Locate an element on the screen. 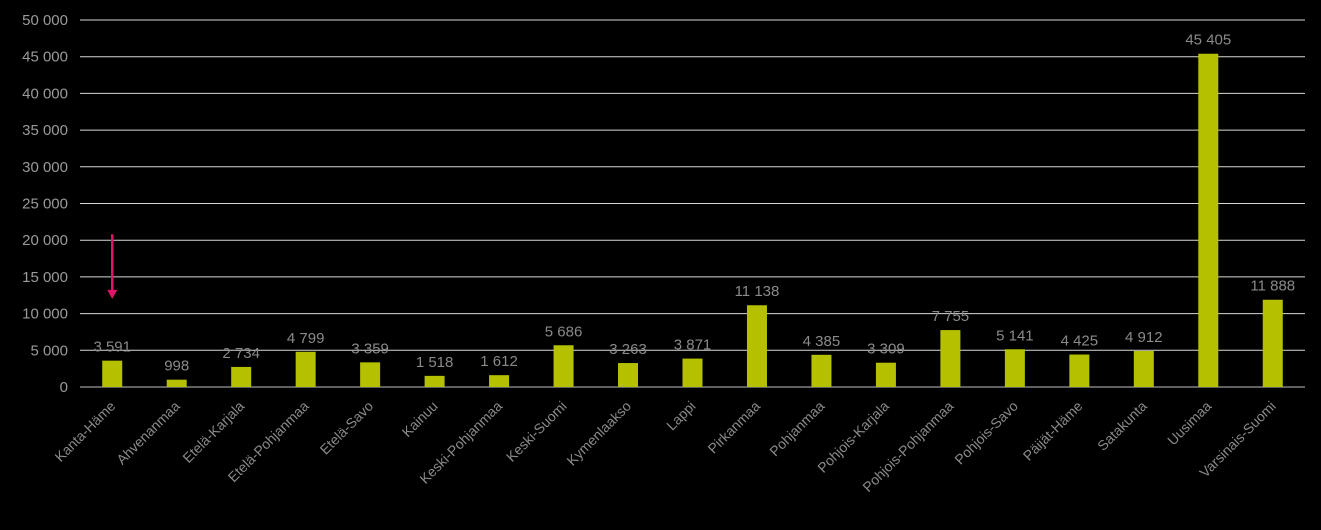  y-tick-label: 45 000 is located at coordinates (45, 57).